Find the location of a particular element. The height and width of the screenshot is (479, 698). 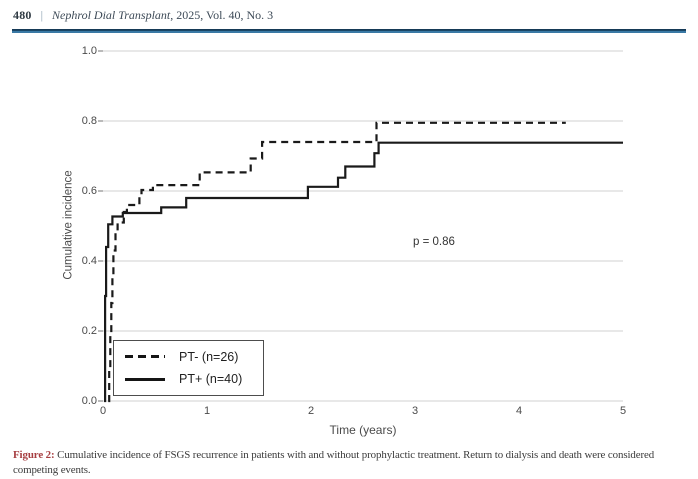

x-tick-label: 0 is located at coordinates (103, 411).